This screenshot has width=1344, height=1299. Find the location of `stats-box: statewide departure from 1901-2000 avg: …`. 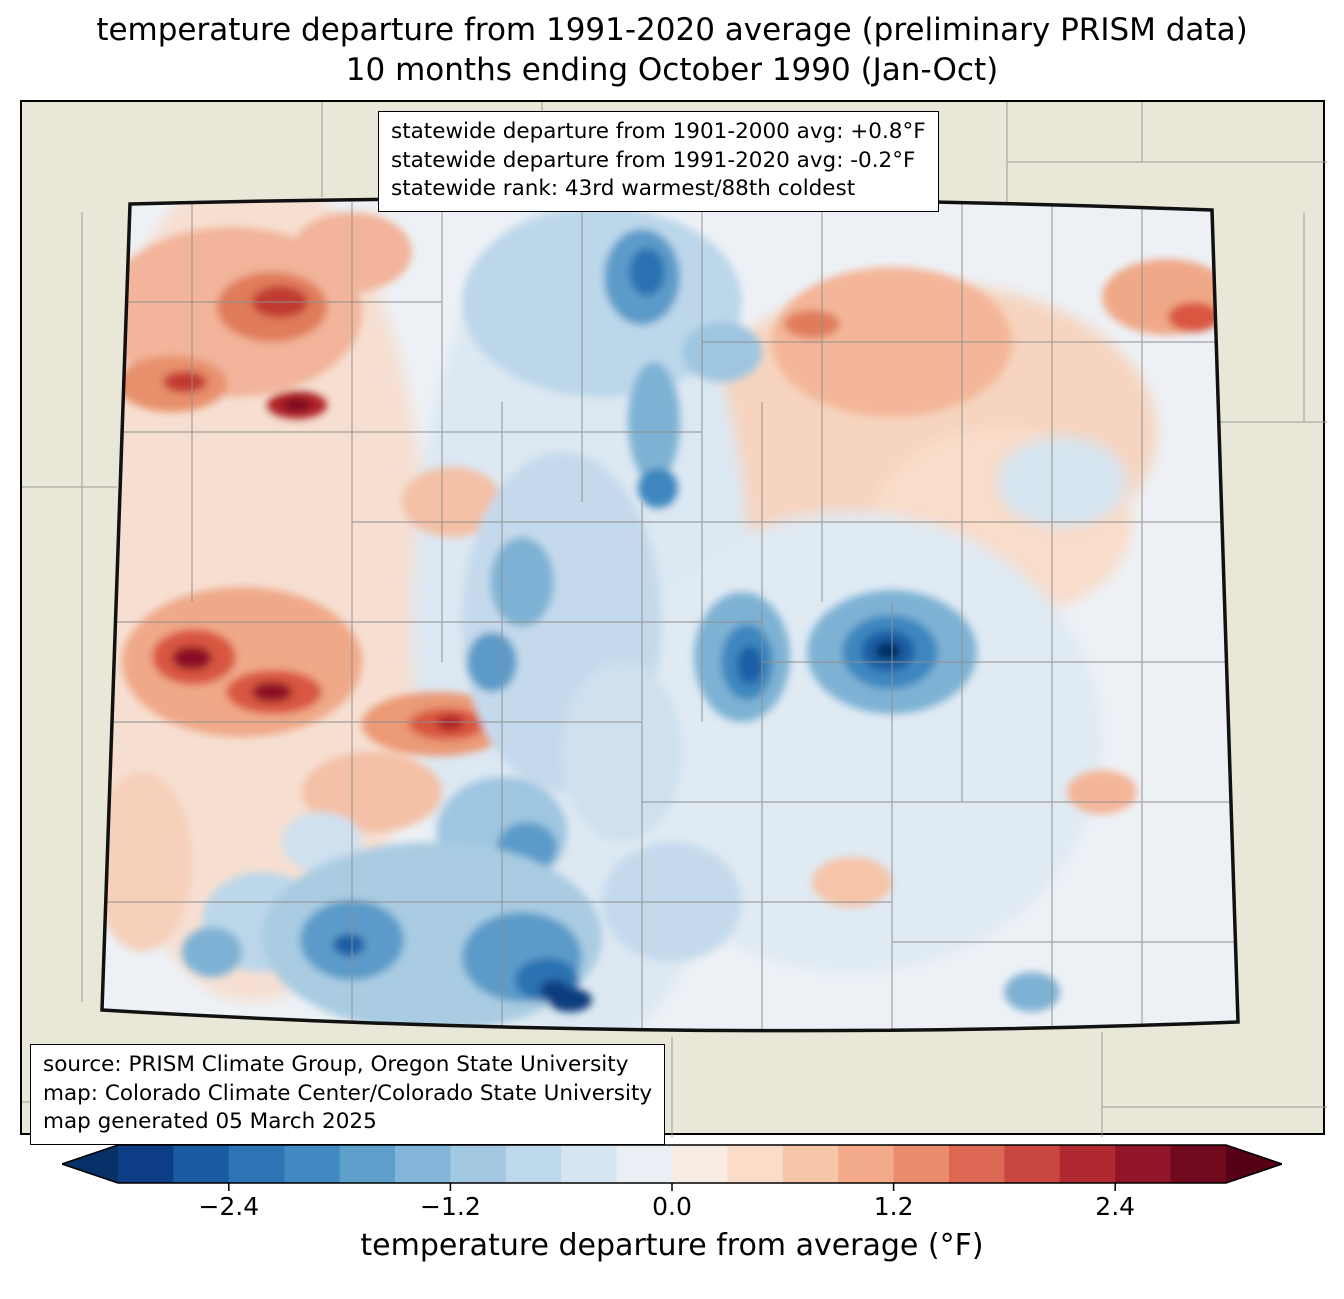

stats-box: statewide departure from 1901-2000 avg: … is located at coordinates (658, 161).